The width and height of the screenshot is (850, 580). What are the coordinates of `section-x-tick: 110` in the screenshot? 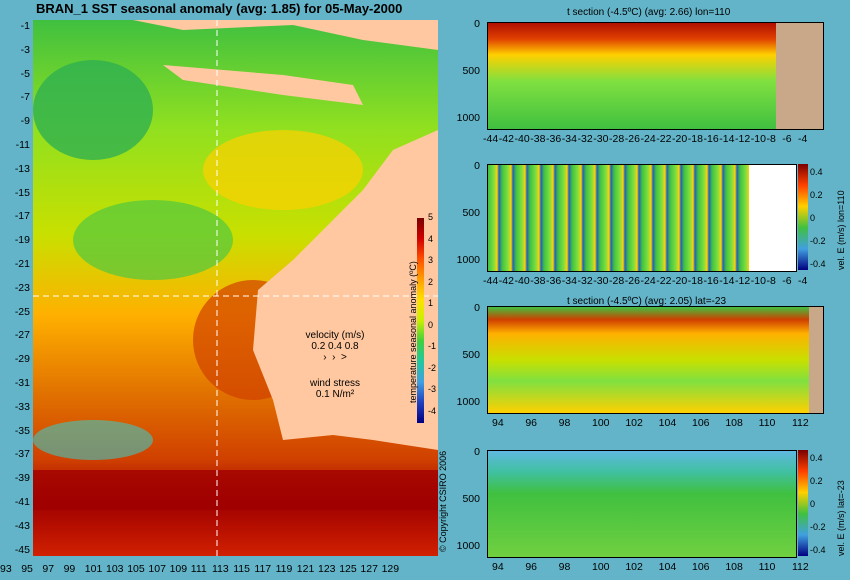 It's located at (767, 567).